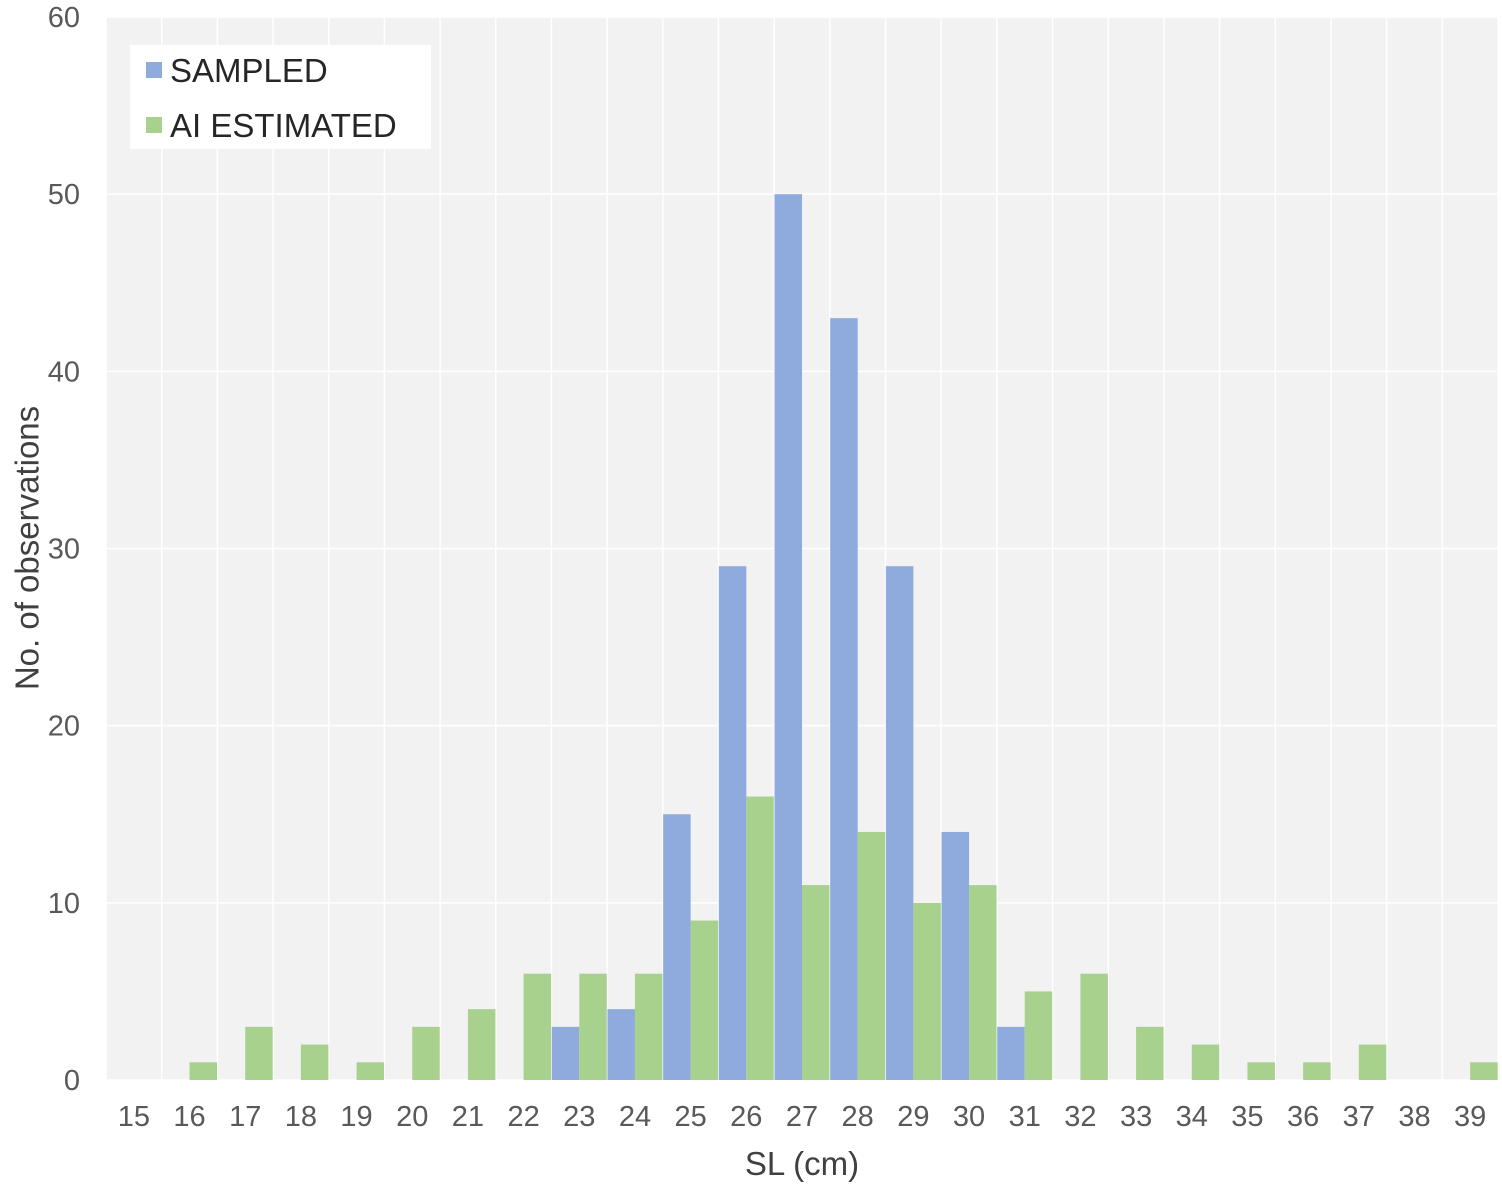 This screenshot has height=1187, width=1502. What do you see at coordinates (134, 1117) in the screenshot?
I see `x-tick-label: 15` at bounding box center [134, 1117].